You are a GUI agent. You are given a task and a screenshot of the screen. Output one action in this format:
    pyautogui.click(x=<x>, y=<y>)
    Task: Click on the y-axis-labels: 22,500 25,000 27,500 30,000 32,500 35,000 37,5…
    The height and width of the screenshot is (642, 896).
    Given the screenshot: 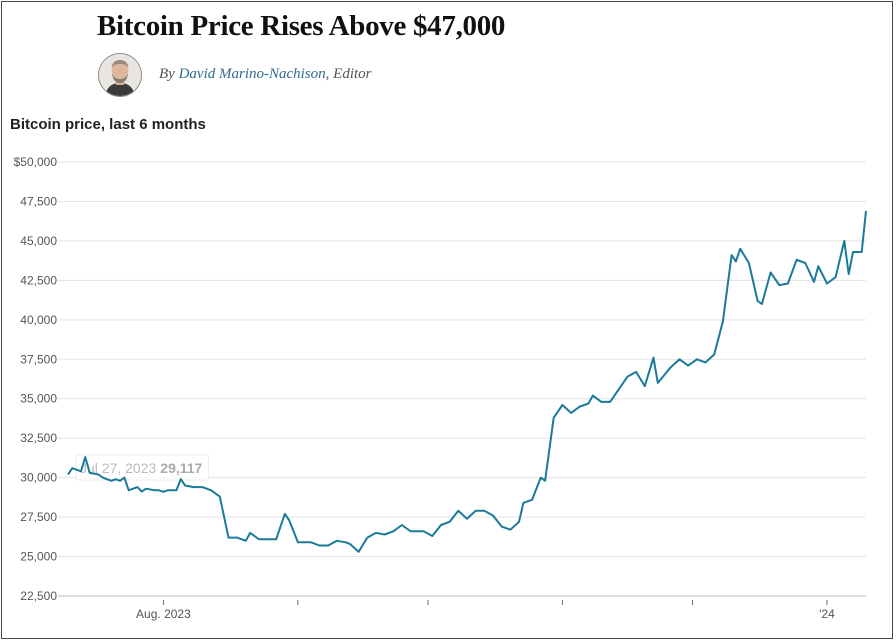 What is the action you would take?
    pyautogui.click(x=36, y=379)
    